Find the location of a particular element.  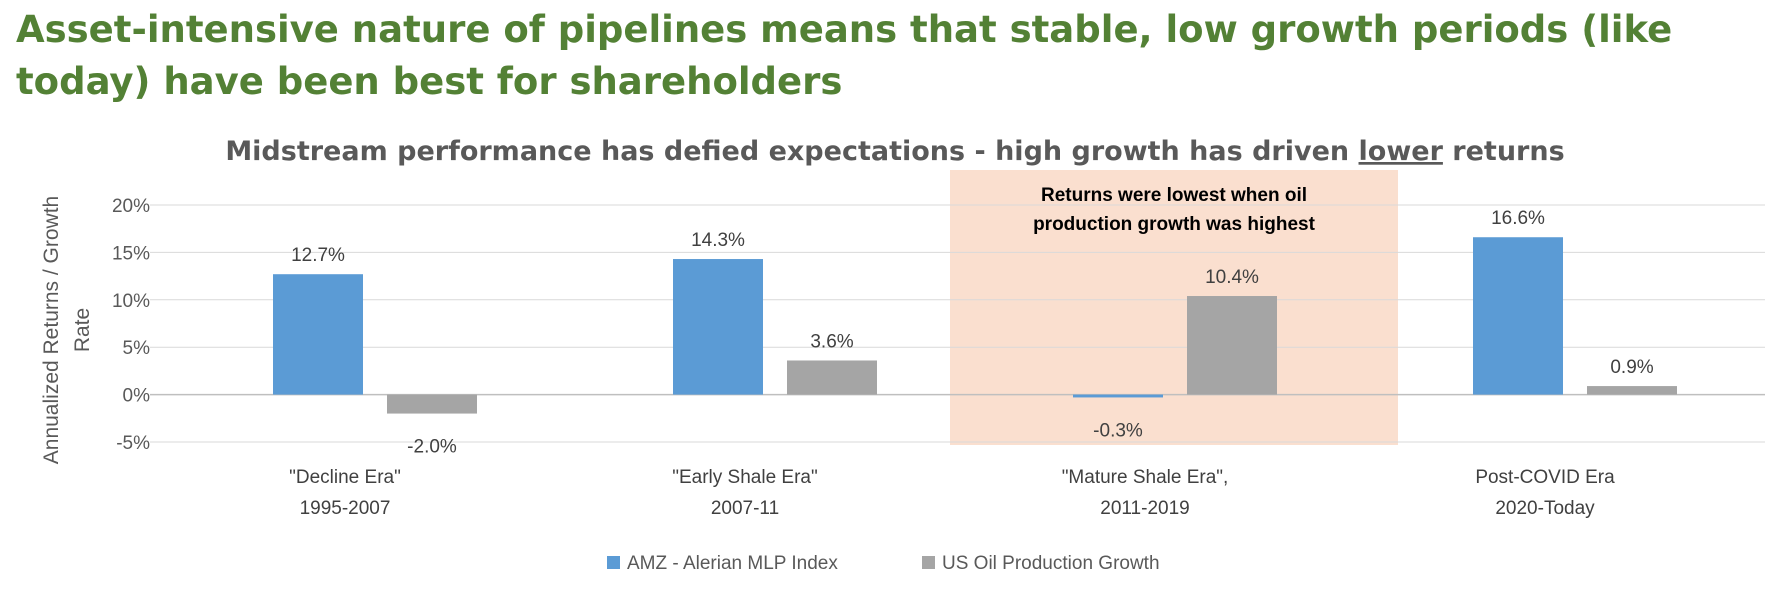

y-tick-label: 10% is located at coordinates (131, 301).